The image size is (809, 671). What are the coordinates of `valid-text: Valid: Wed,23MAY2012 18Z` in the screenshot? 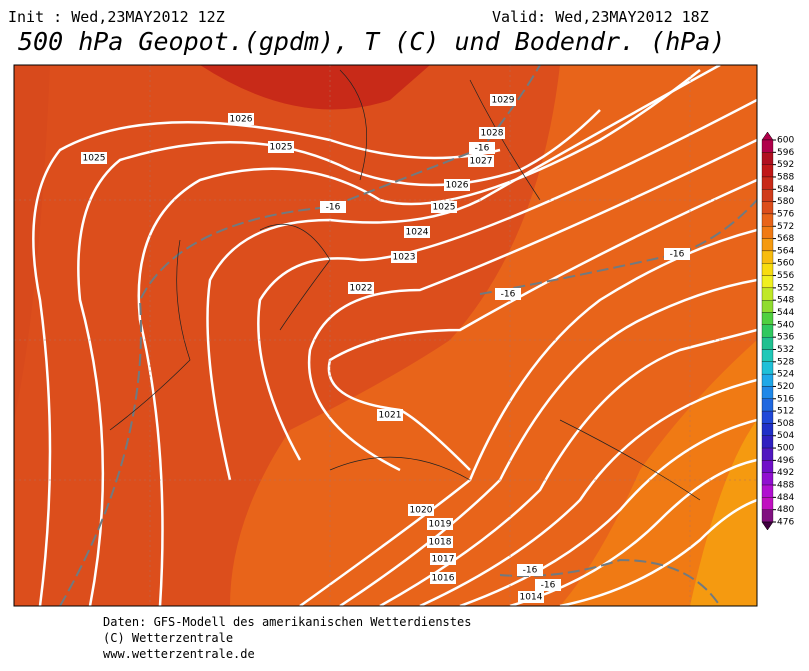 It's located at (600, 17).